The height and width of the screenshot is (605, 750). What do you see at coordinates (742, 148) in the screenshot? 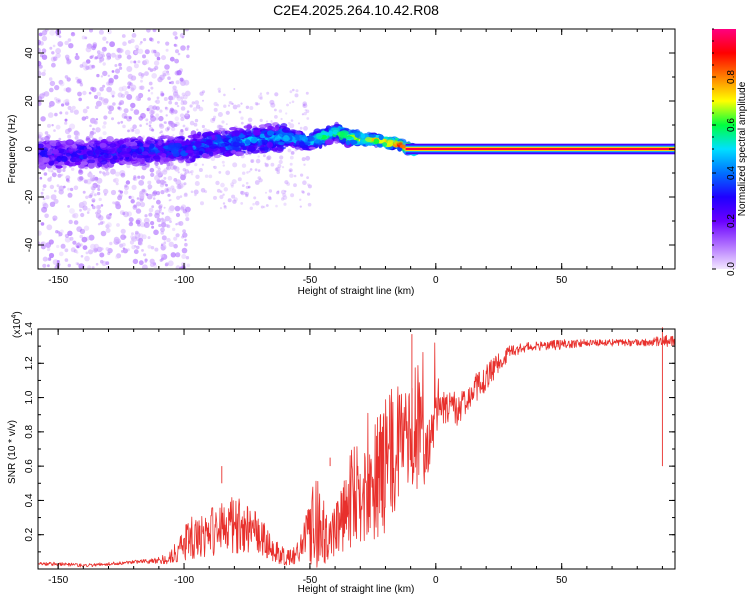
I see `colorbar-label: Normalized spectral amplitude` at bounding box center [742, 148].